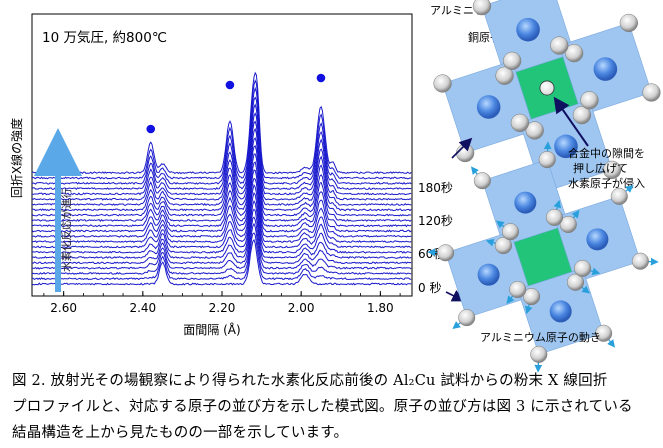 The width and height of the screenshot is (663, 448). Describe the element at coordinates (429, 288) in the screenshot. I see `time-label-0: 0 秒` at that location.